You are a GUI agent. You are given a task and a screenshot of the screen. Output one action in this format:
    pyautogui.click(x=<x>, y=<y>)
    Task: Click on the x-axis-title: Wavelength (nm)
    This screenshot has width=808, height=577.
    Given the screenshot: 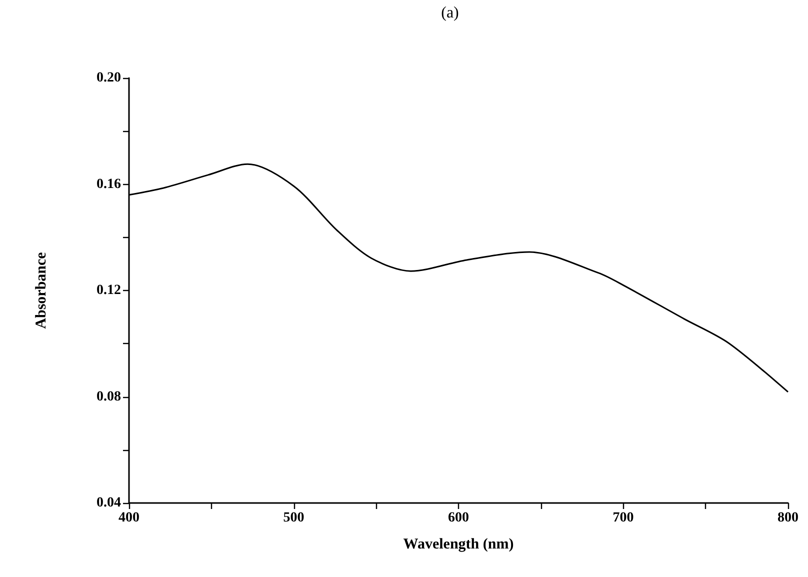 What is the action you would take?
    pyautogui.click(x=458, y=544)
    